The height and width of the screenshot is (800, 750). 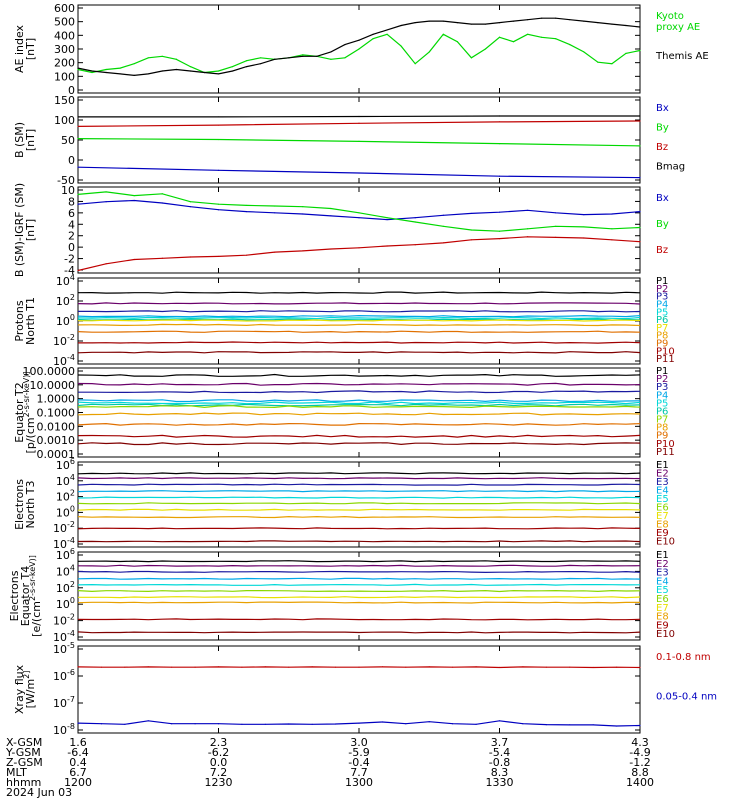 I want to click on series-line-p4, so click(x=359, y=401).